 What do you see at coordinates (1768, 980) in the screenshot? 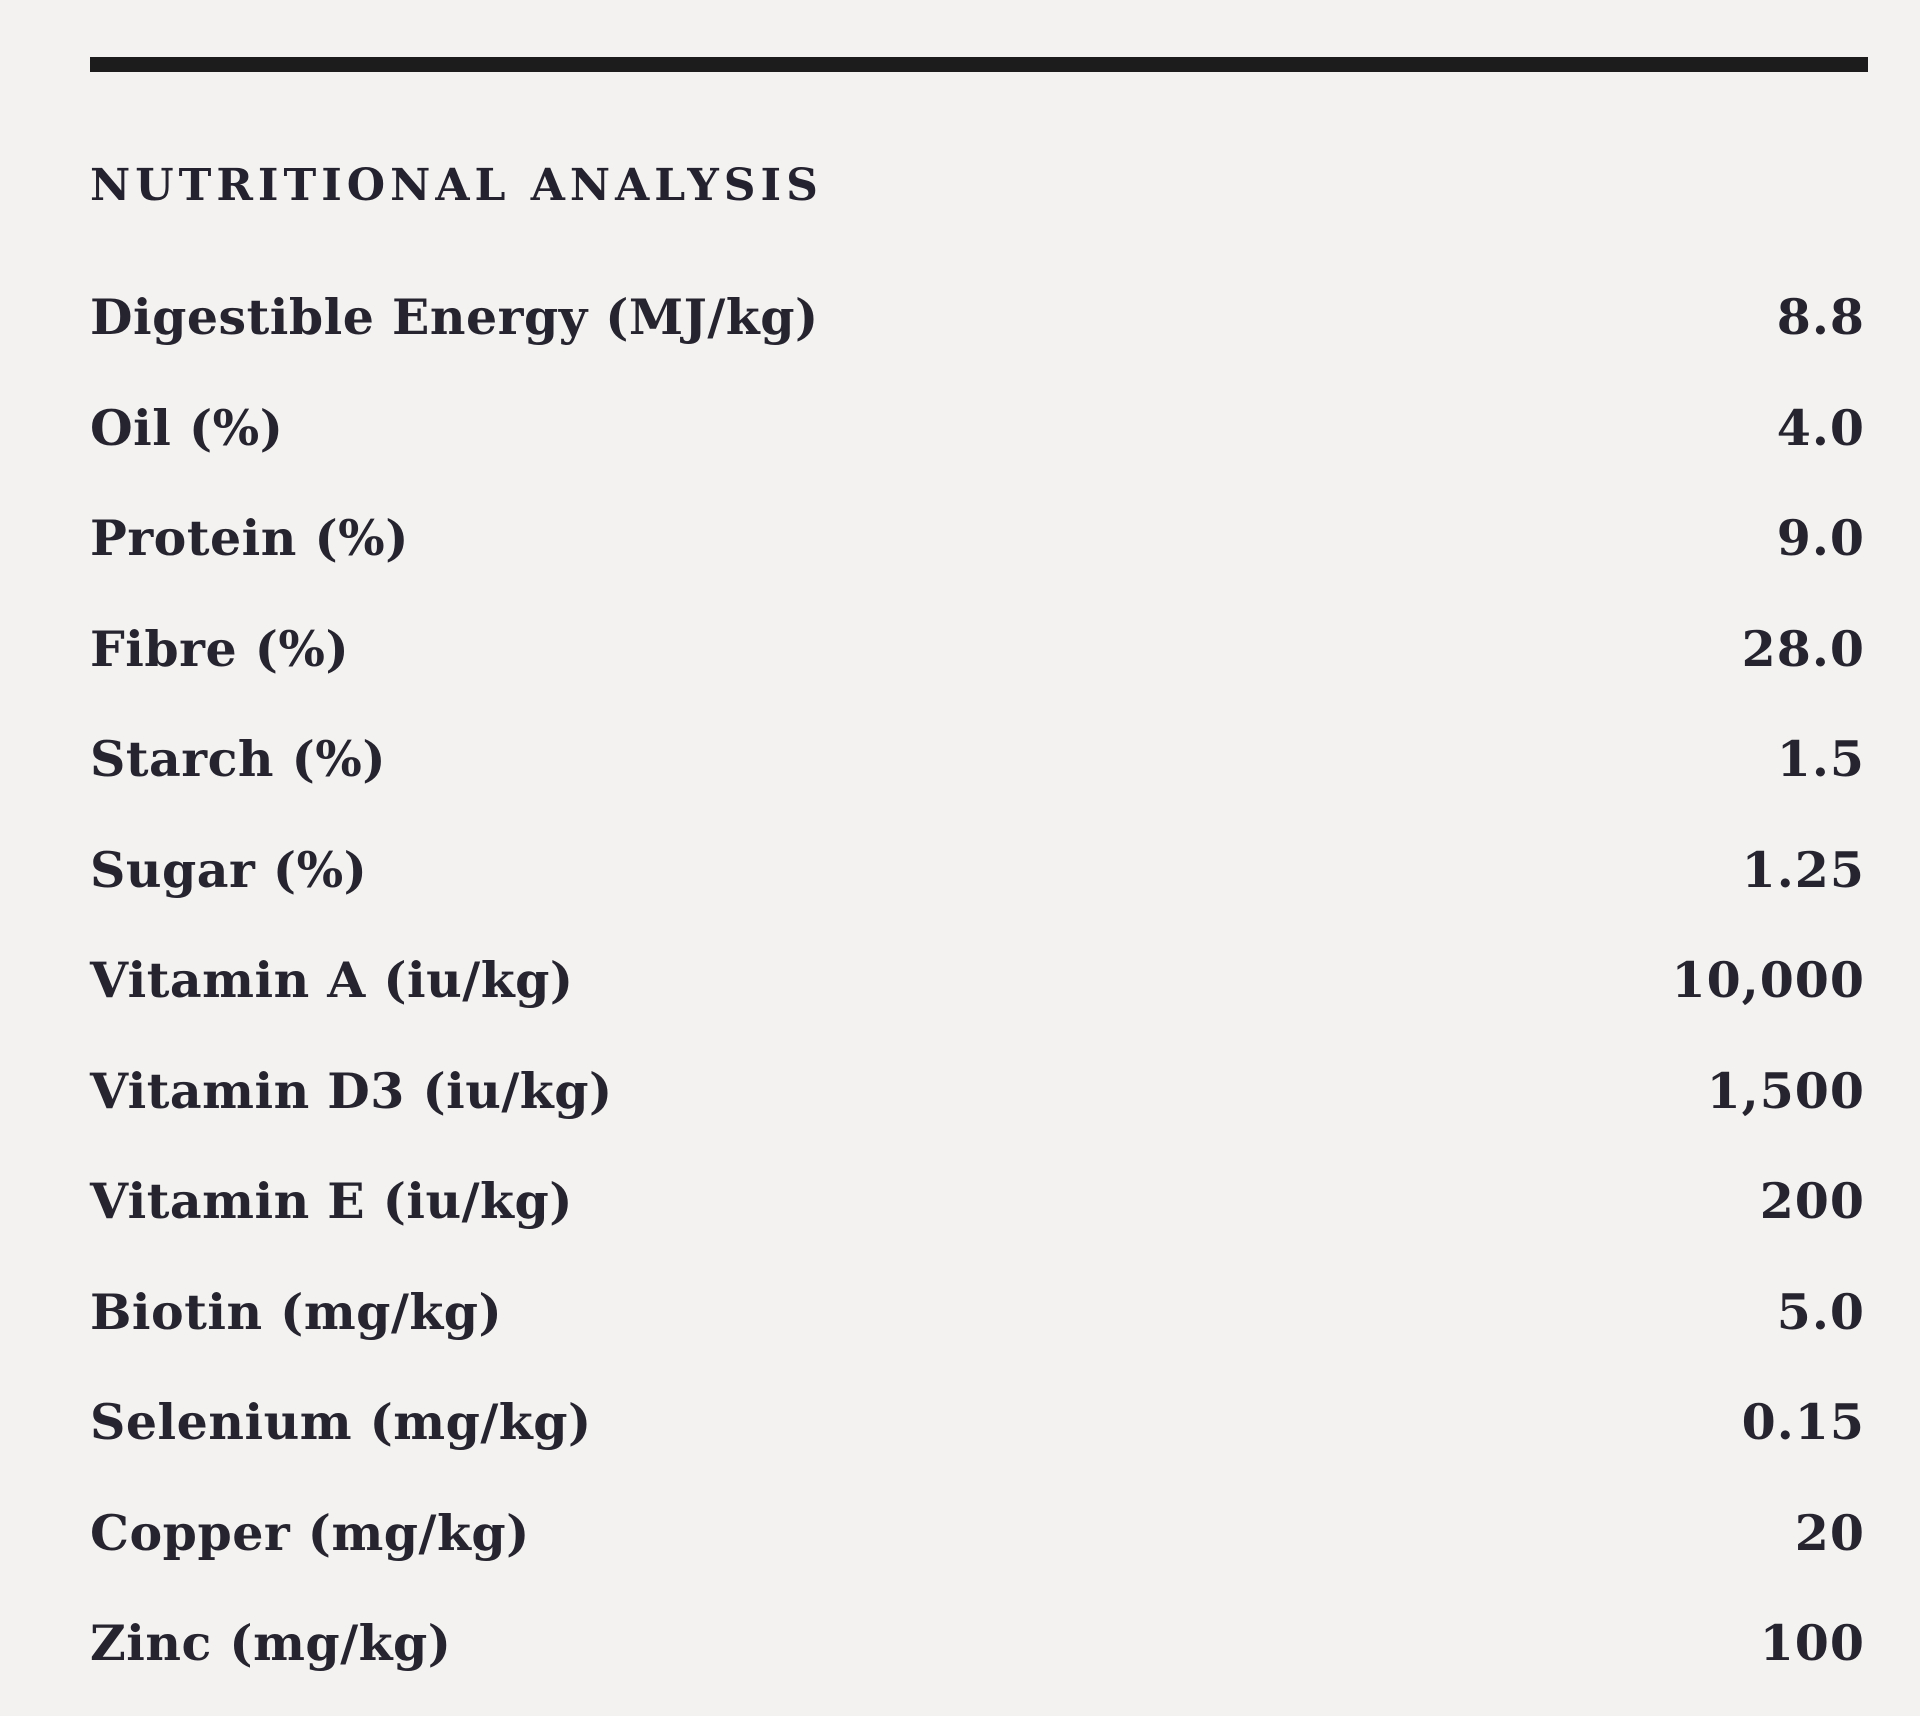
I see `nutrient-value: 10,000` at bounding box center [1768, 980].